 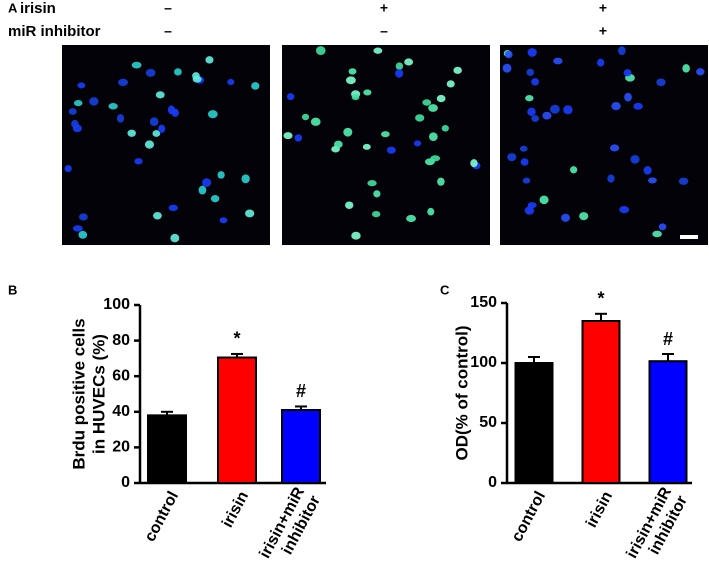 What do you see at coordinates (658, 527) in the screenshot?
I see `x-tick-label: irisin+miR inhibitor` at bounding box center [658, 527].